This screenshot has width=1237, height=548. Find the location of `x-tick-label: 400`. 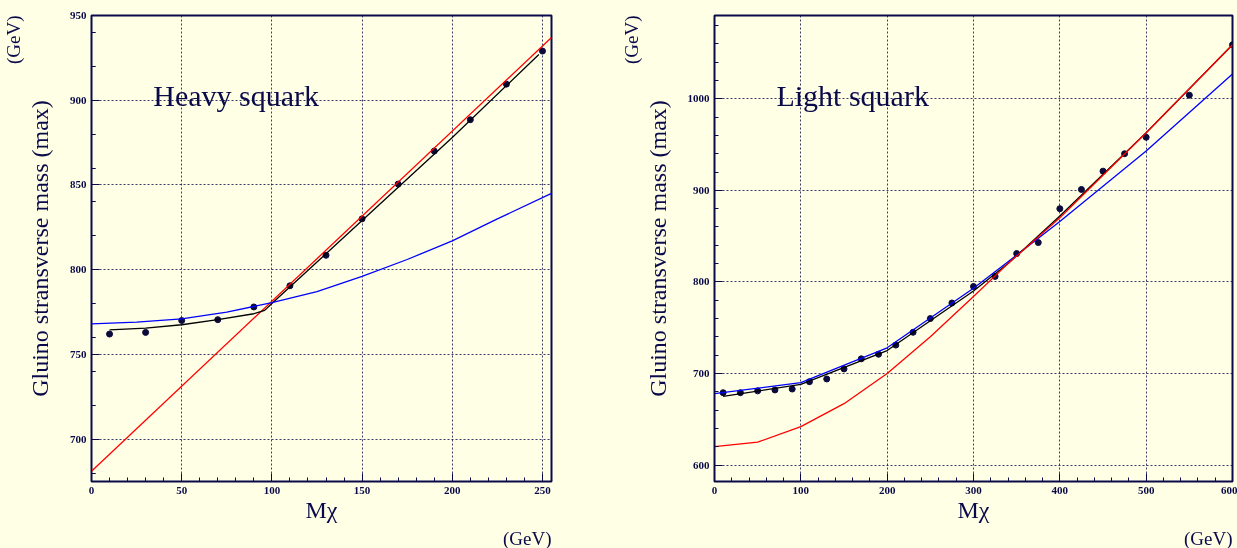

x-tick-label: 400 is located at coordinates (1060, 489).